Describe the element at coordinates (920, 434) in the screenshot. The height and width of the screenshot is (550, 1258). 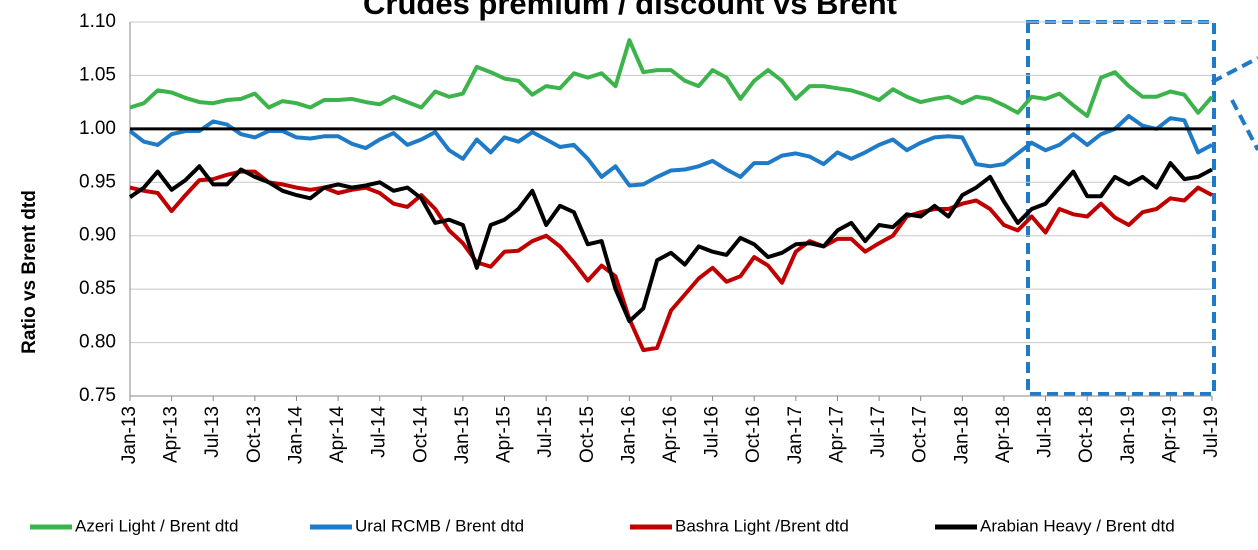
I see `x-tick-label: Oct-17` at that location.